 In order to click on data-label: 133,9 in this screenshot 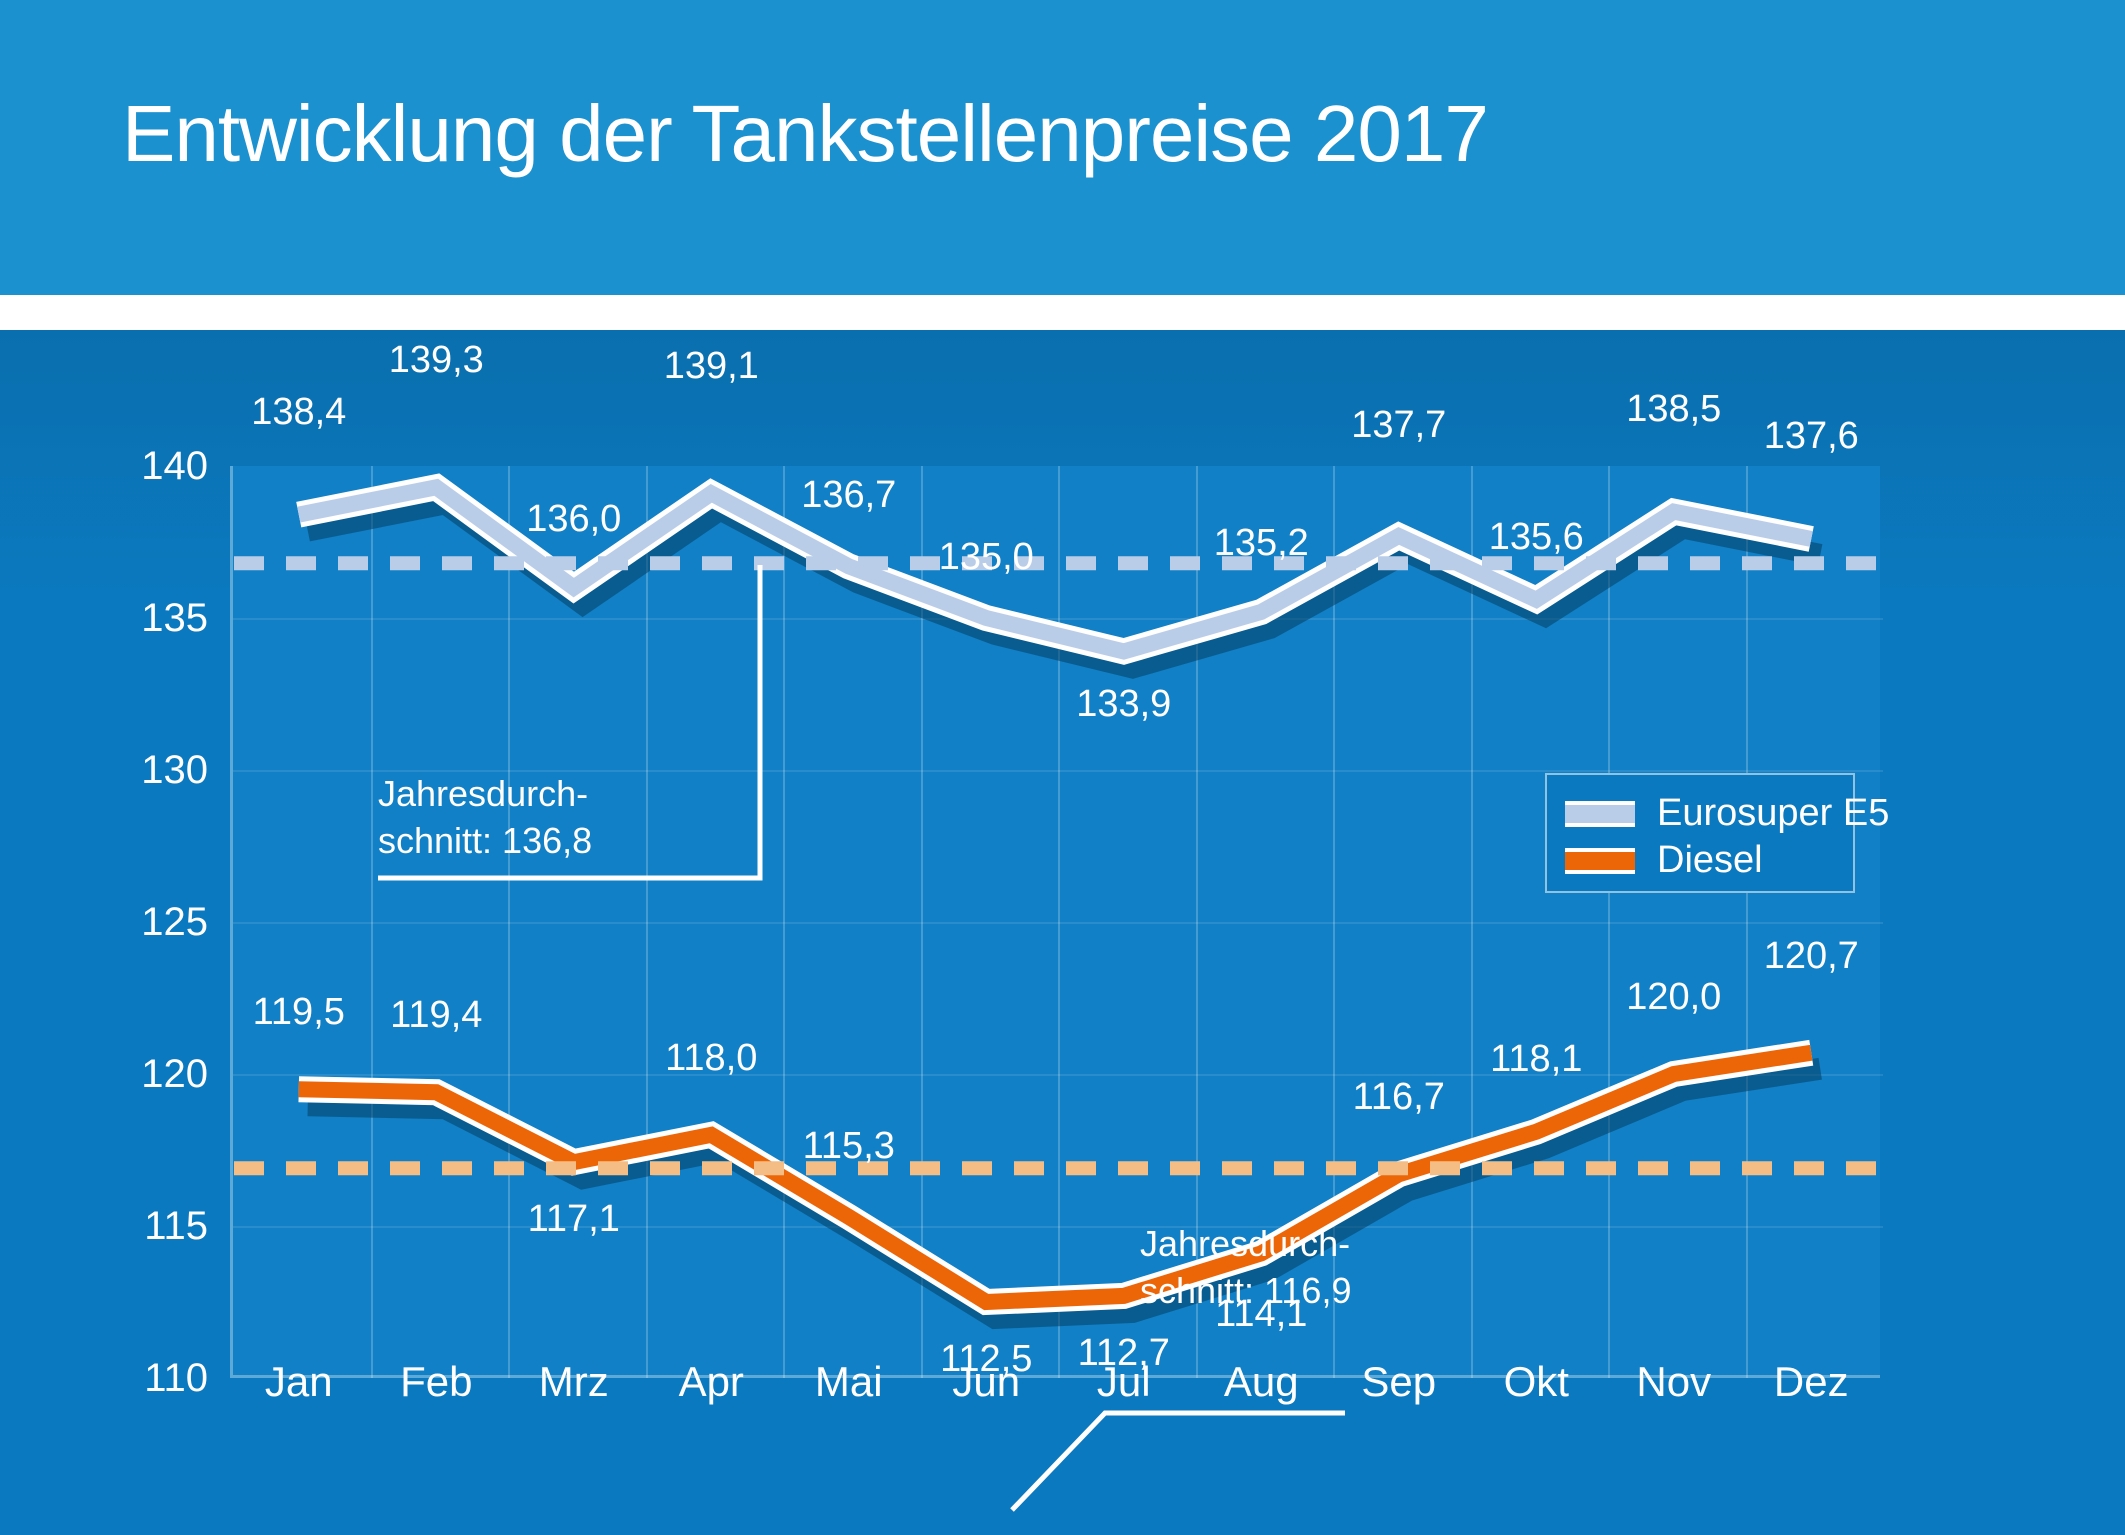, I will do `click(1124, 704)`.